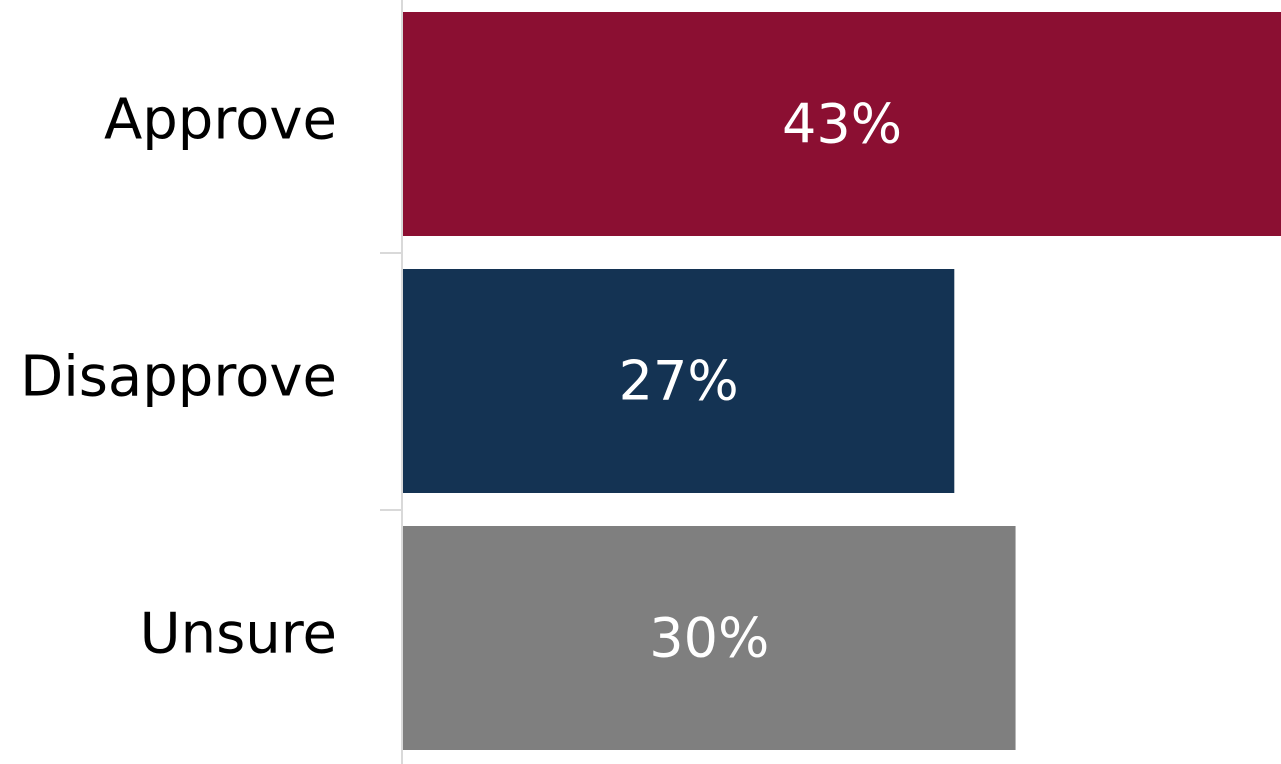 This screenshot has height=764, width=1281. What do you see at coordinates (178, 377) in the screenshot?
I see `category-label-disapprove: Disapprove` at bounding box center [178, 377].